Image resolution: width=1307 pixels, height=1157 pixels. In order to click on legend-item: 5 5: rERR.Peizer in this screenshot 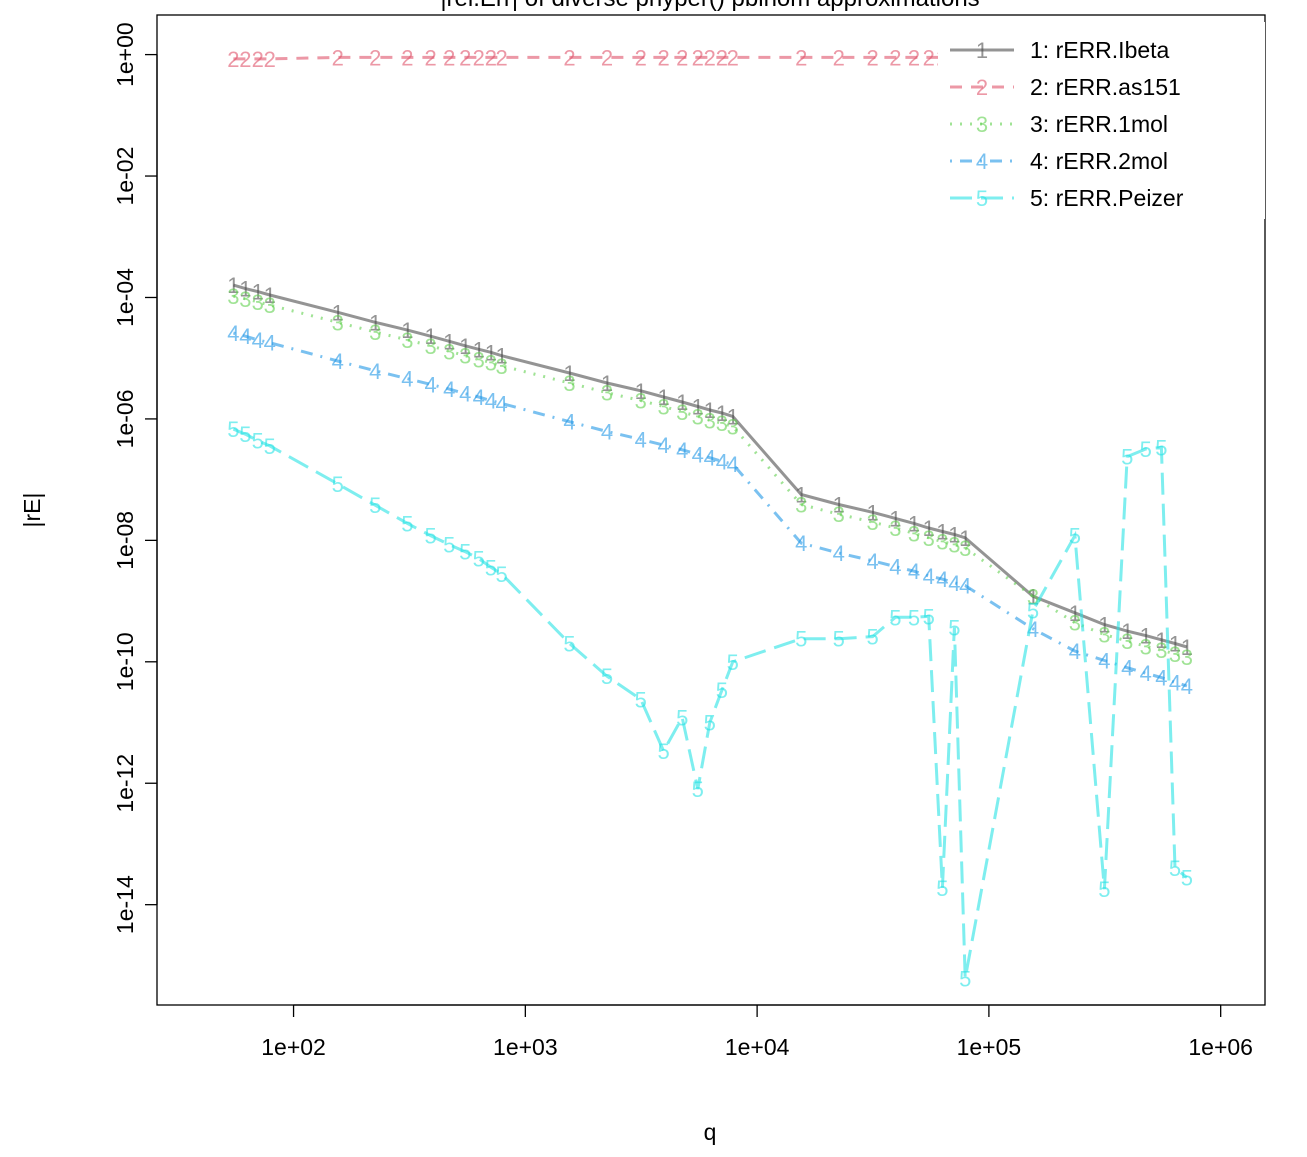, I will do `click(1067, 198)`.